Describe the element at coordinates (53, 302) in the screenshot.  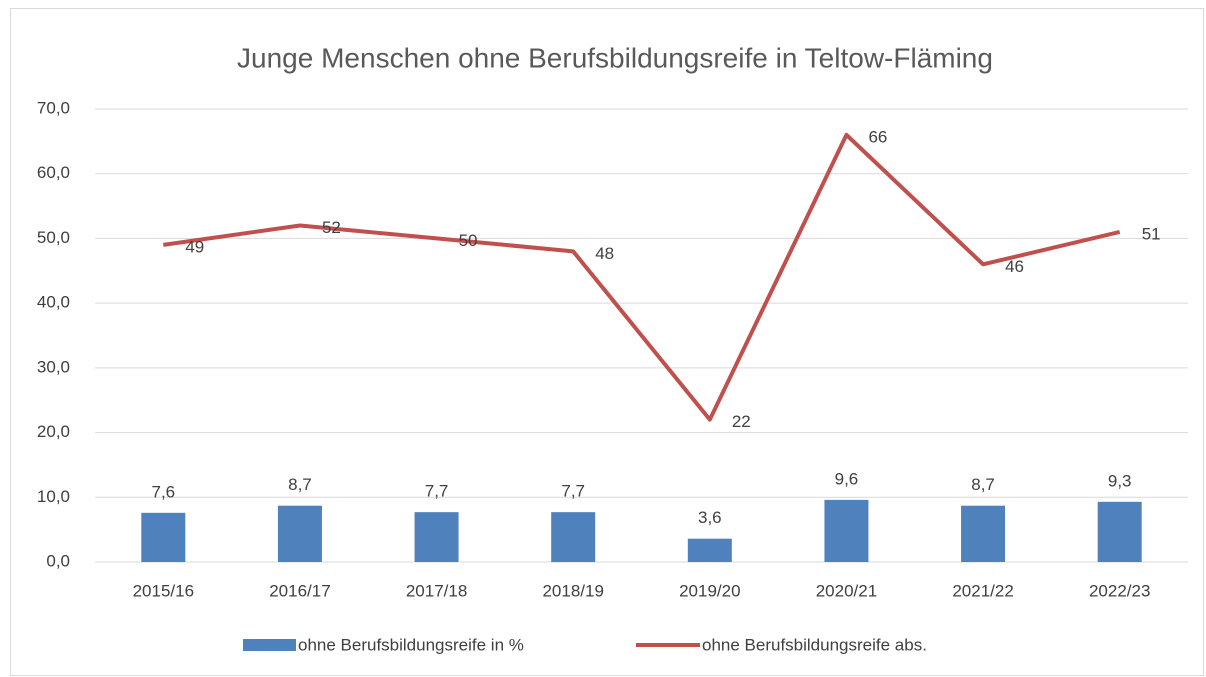
I see `y-tick-label: 40,0` at that location.